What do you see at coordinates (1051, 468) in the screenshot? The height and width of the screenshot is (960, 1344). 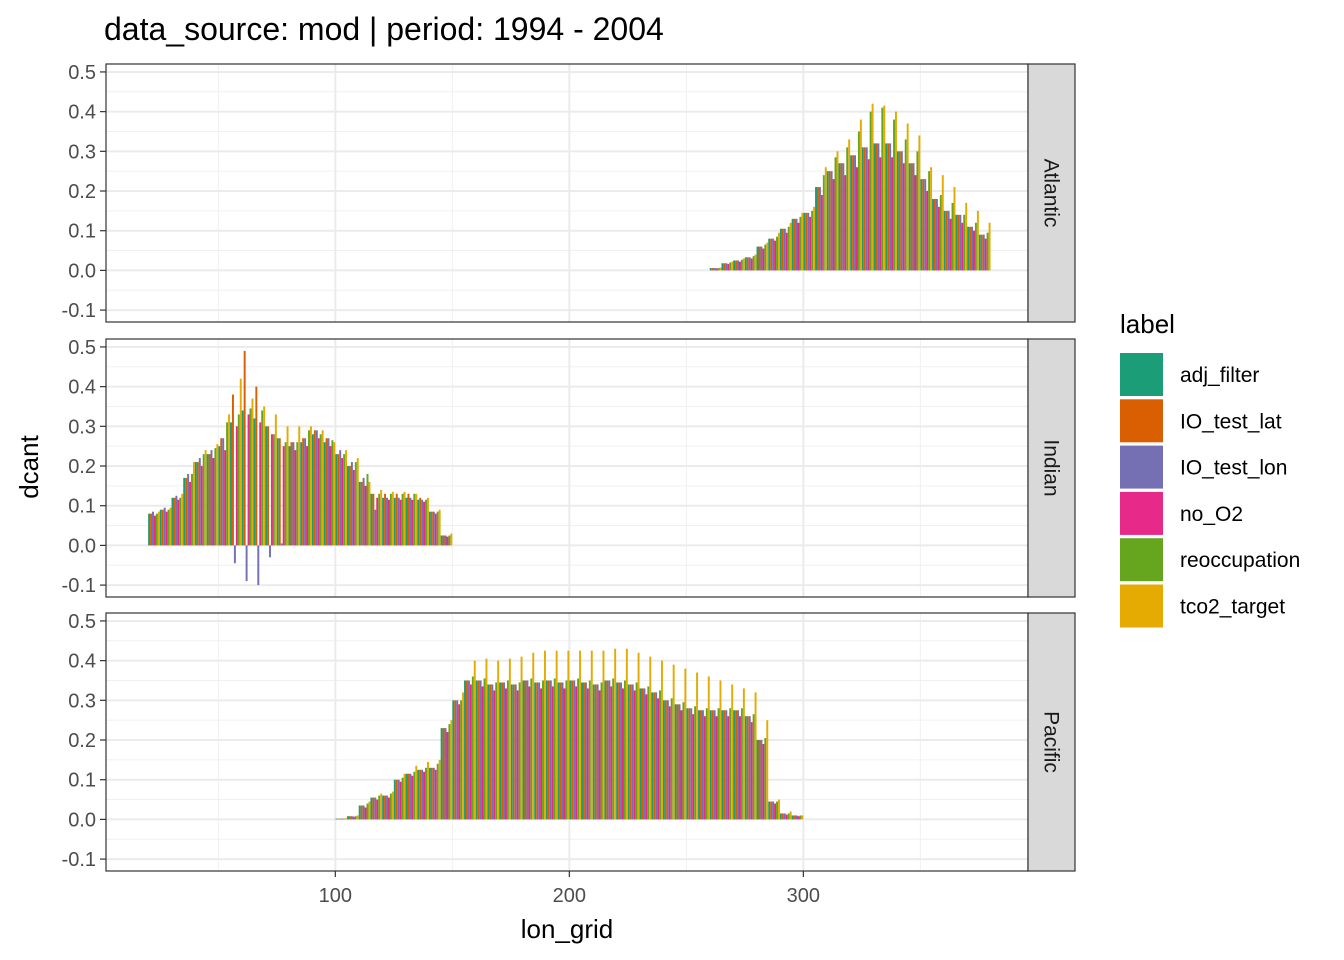 I see `facet-strip` at bounding box center [1051, 468].